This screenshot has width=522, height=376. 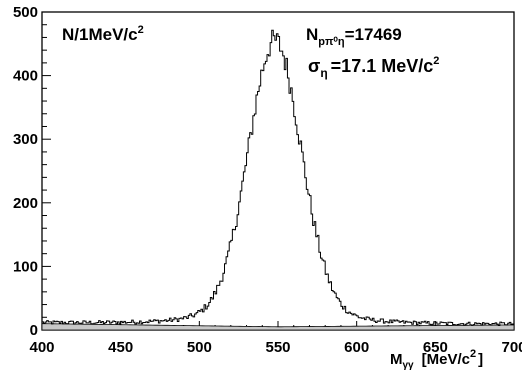 I want to click on x-tick-label: 450, so click(x=120, y=347).